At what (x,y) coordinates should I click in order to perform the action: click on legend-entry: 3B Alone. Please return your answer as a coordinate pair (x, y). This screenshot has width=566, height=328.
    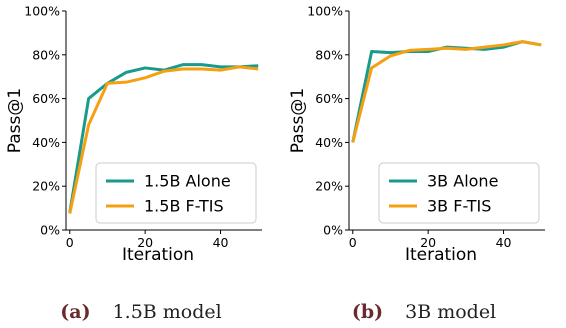
    Looking at the image, I should click on (462, 181).